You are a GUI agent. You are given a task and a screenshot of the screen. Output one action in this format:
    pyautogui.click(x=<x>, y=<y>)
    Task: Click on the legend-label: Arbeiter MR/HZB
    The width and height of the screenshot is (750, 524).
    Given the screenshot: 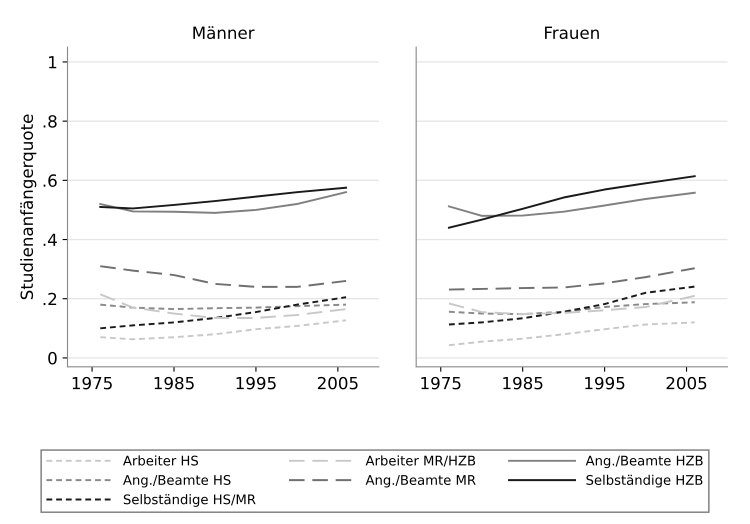 What is the action you would take?
    pyautogui.click(x=421, y=461)
    